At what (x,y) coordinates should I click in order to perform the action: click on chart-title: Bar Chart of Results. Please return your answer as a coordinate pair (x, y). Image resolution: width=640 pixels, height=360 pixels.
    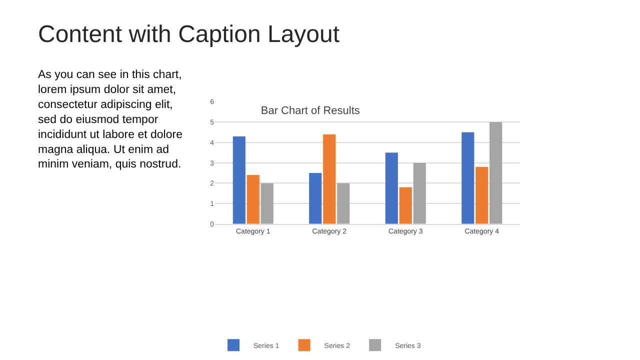
    Looking at the image, I should click on (310, 110).